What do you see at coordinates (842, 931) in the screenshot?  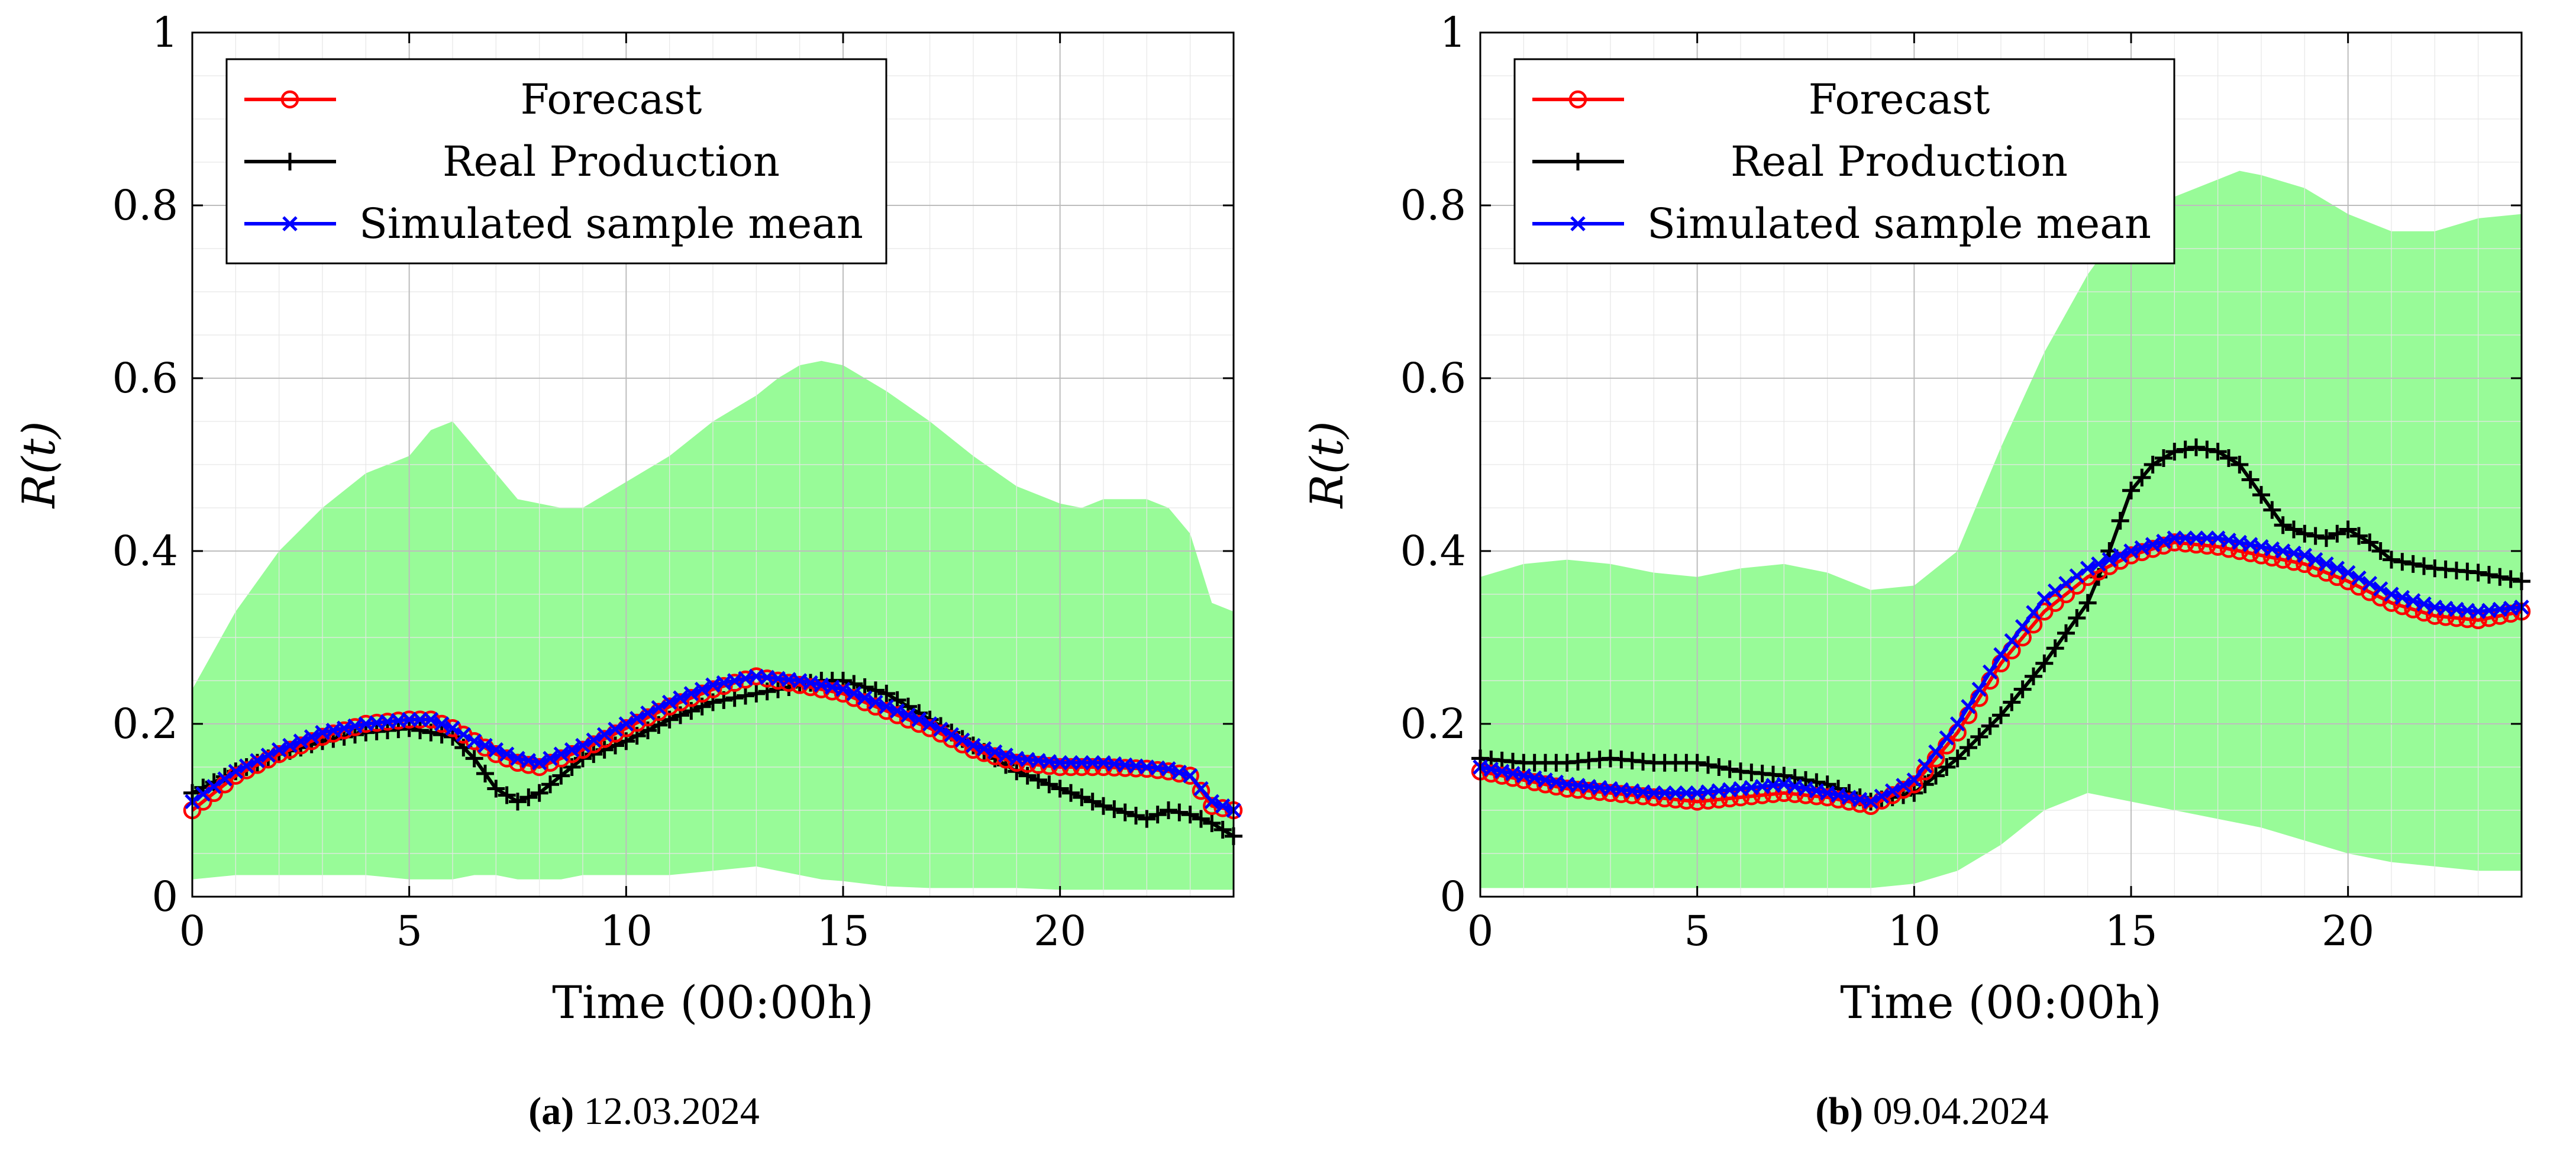 I see `x-tick-label: 15` at bounding box center [842, 931].